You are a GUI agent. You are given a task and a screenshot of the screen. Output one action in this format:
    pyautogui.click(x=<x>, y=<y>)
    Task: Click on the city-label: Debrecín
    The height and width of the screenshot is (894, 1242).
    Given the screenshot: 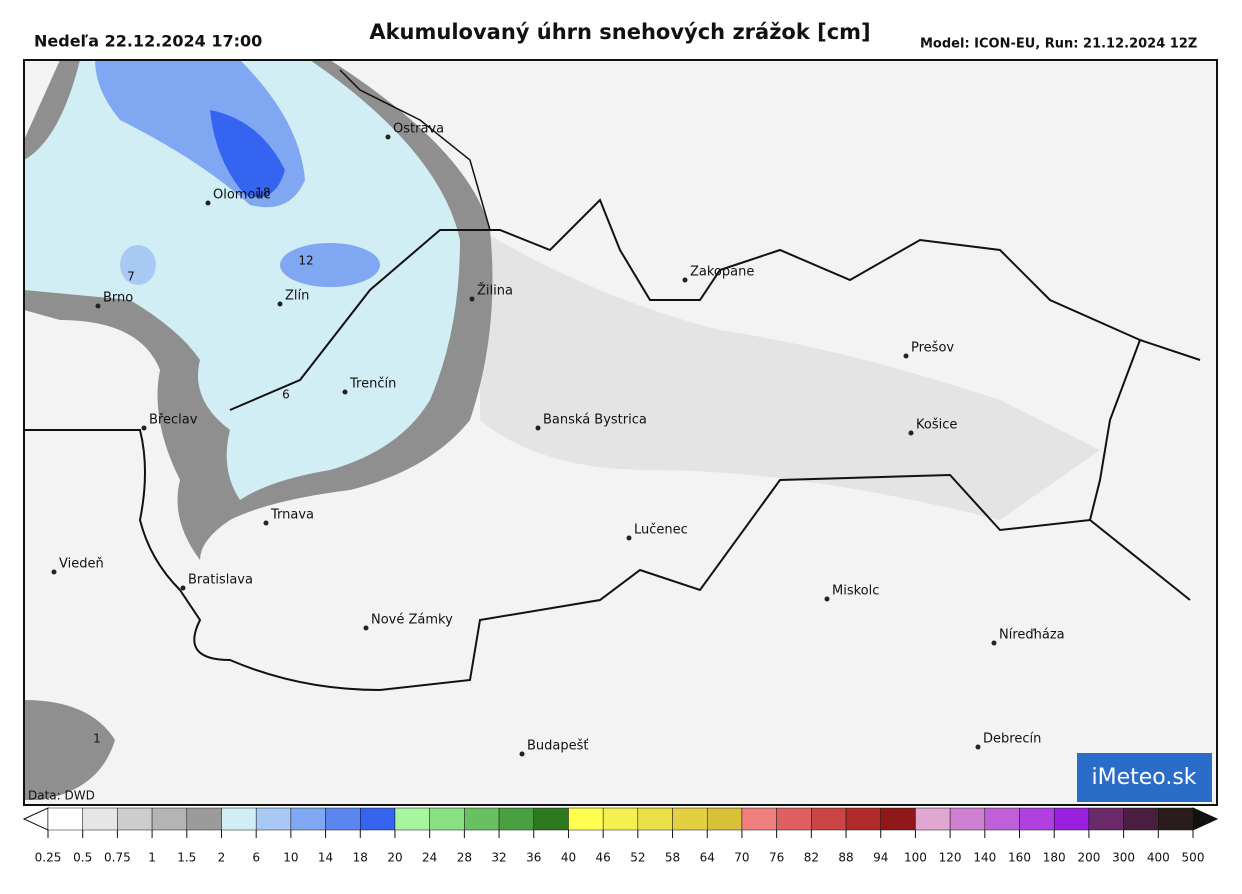 What is the action you would take?
    pyautogui.click(x=1012, y=739)
    